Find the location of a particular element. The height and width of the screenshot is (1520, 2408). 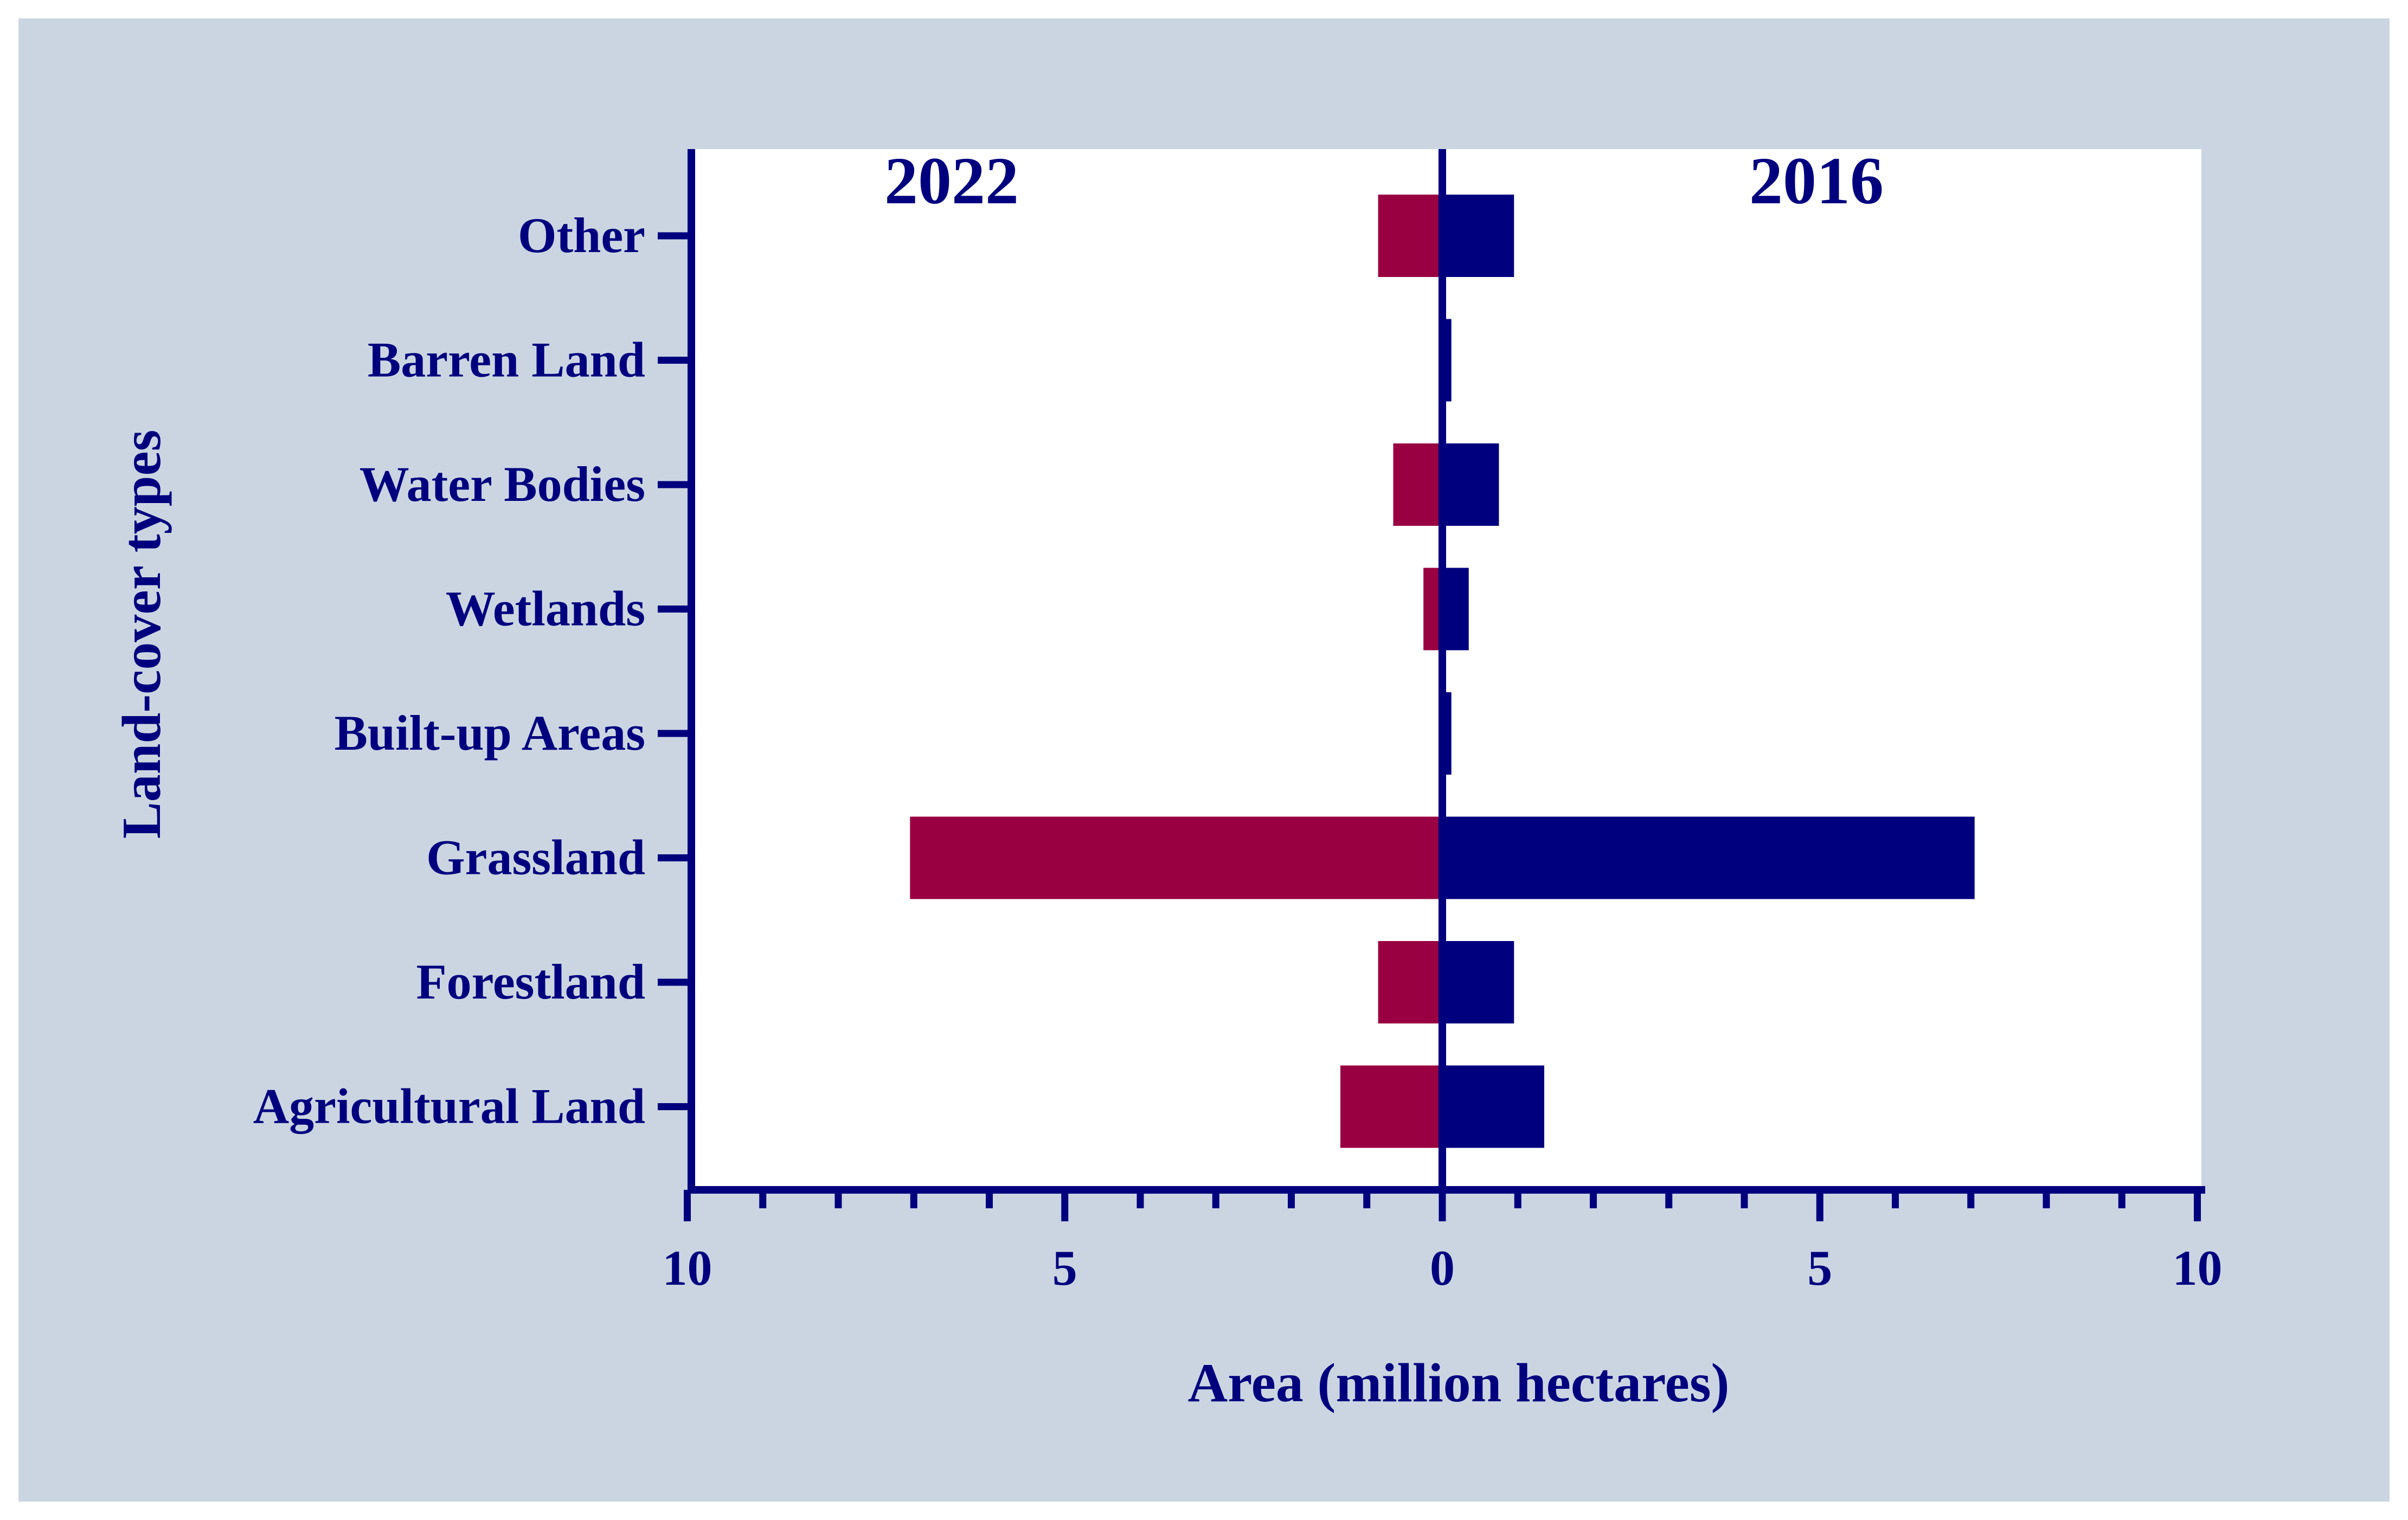

x-axis-title: Area (million hectares) is located at coordinates (1459, 1383).